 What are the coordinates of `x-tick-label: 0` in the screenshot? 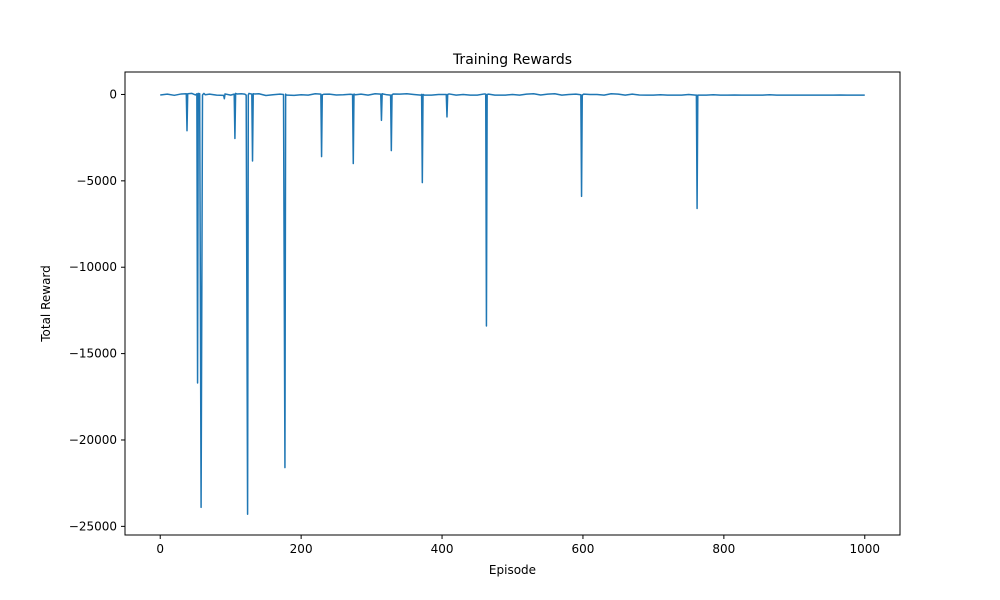 It's located at (160, 549).